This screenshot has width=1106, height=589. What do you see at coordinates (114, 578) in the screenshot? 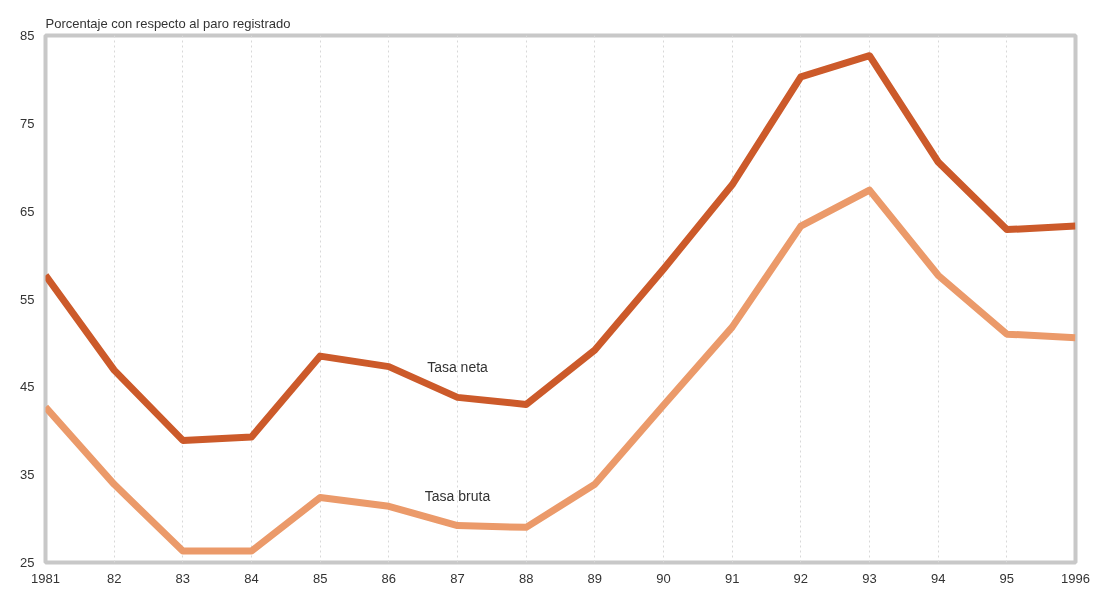
I see `x-tick-label: 82` at bounding box center [114, 578].